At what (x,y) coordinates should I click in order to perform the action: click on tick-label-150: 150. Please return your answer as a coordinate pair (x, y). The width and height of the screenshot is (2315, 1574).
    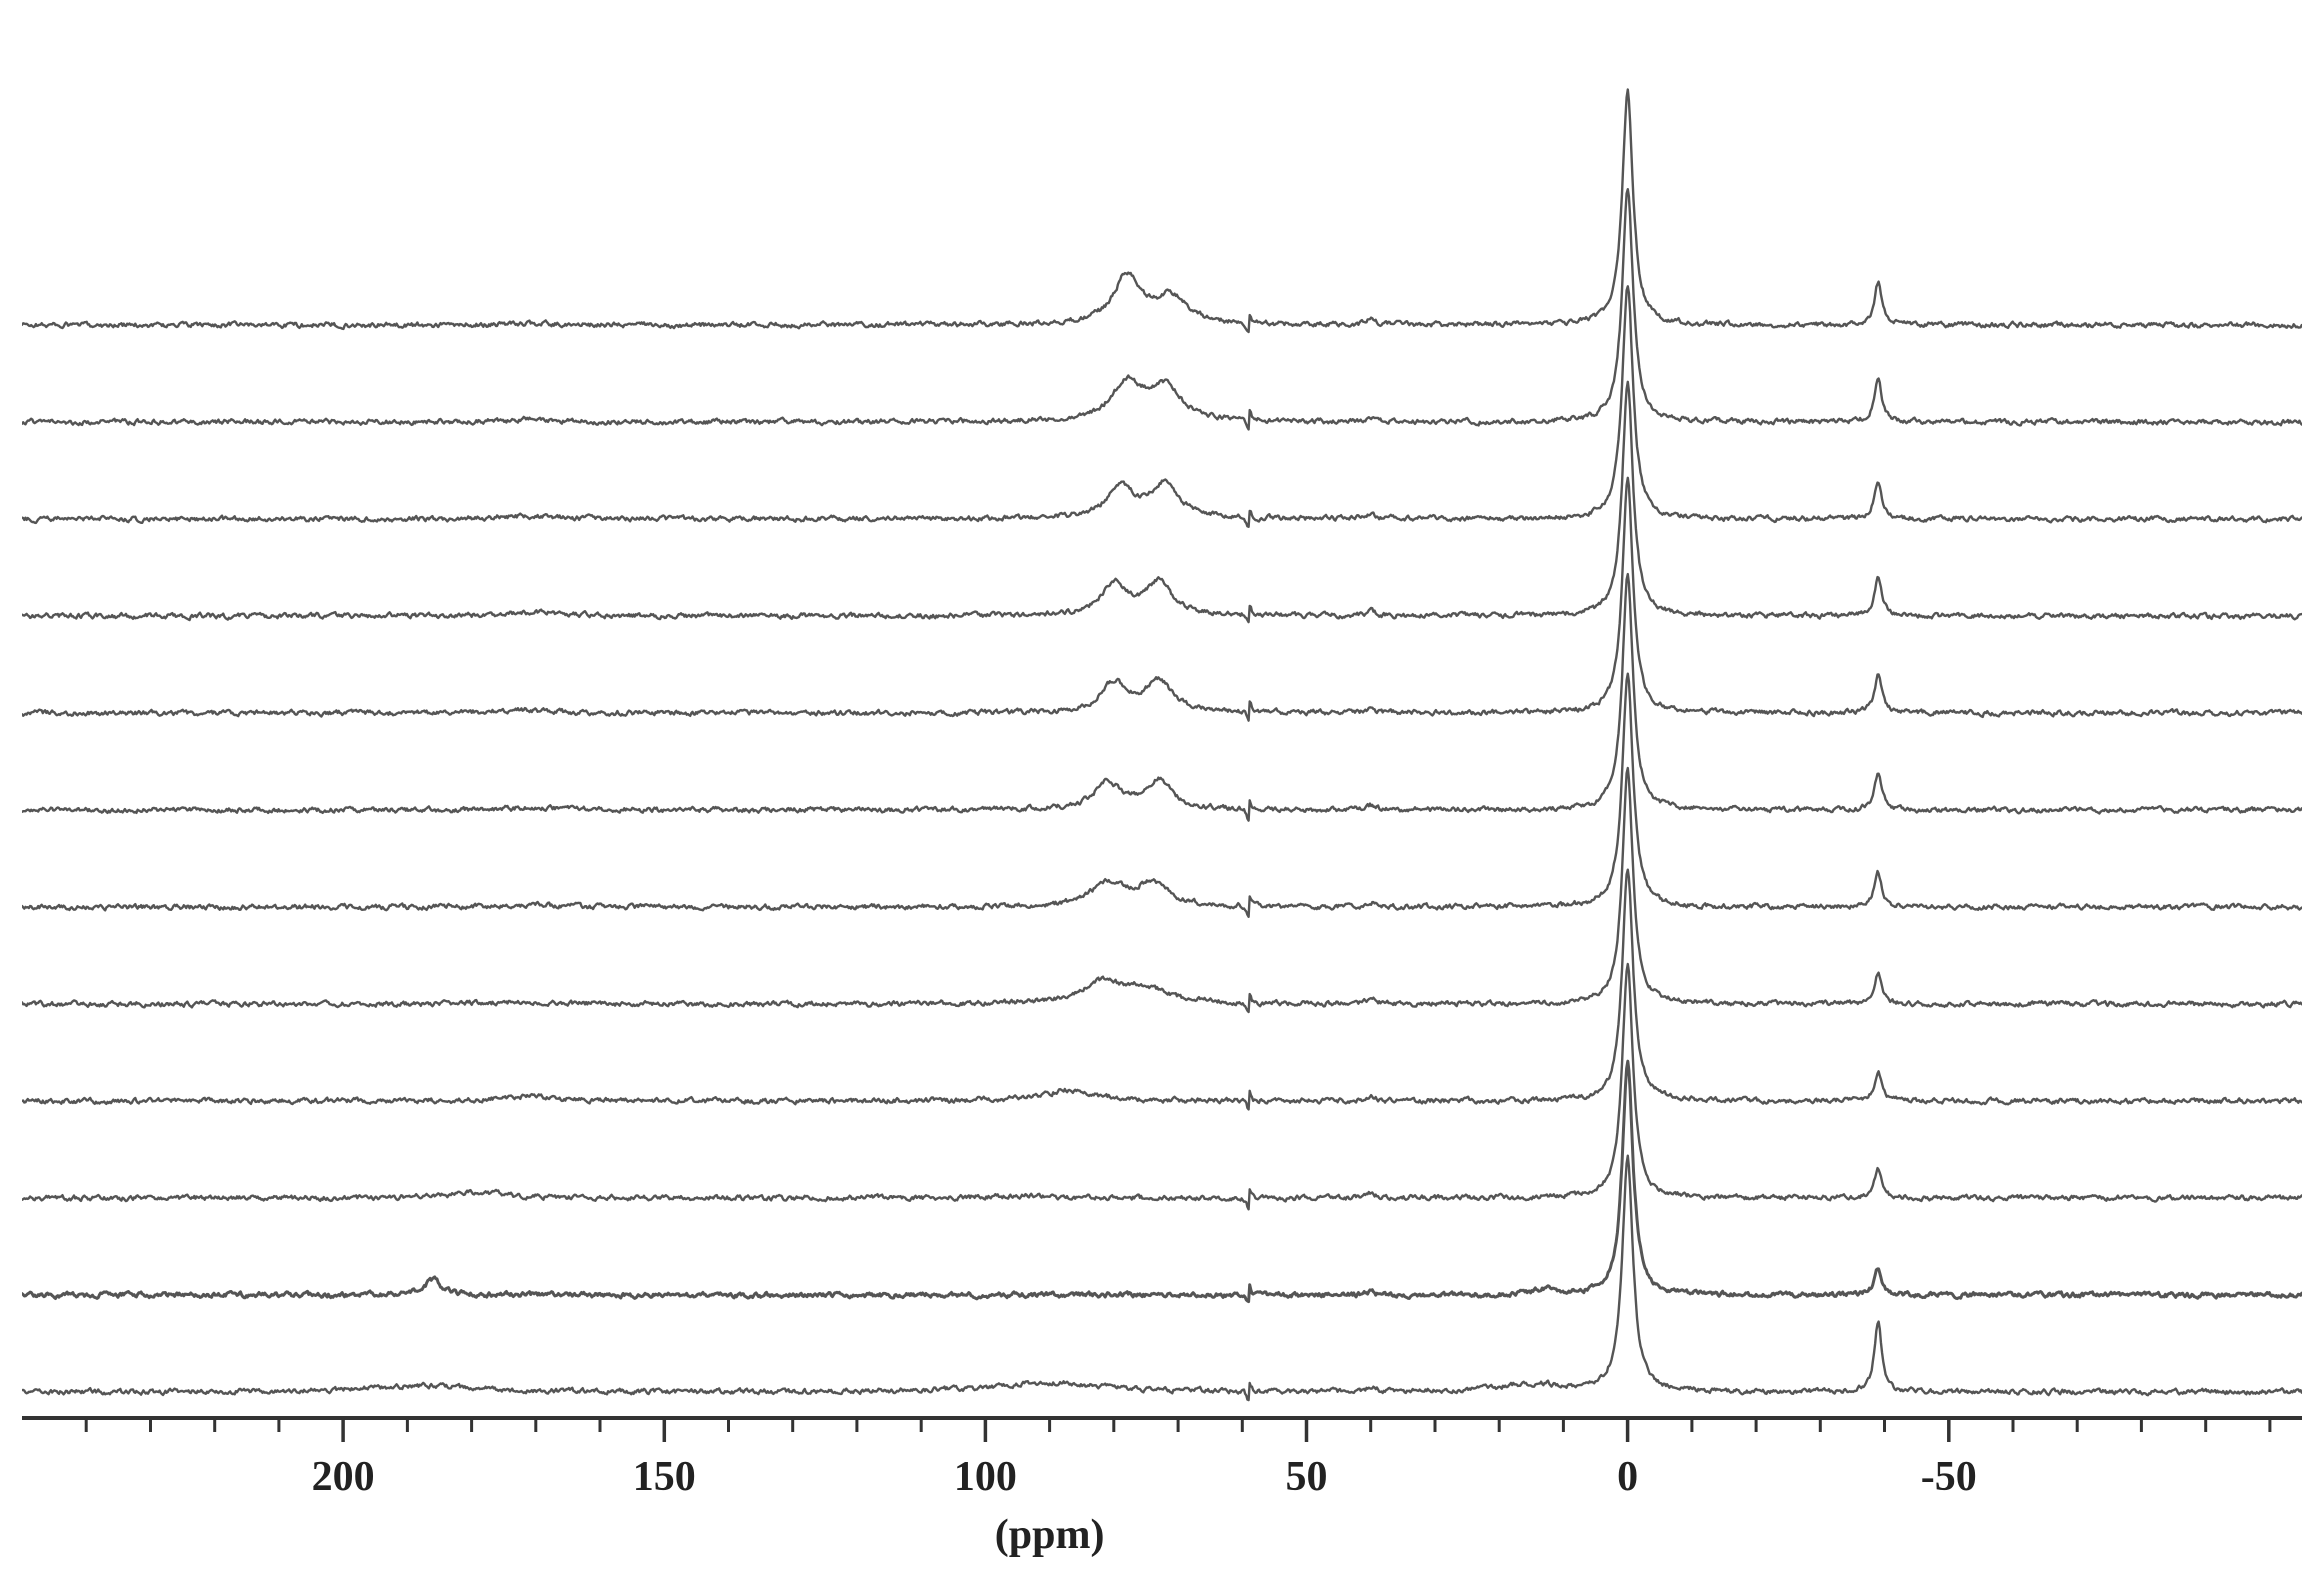
    Looking at the image, I should click on (664, 1477).